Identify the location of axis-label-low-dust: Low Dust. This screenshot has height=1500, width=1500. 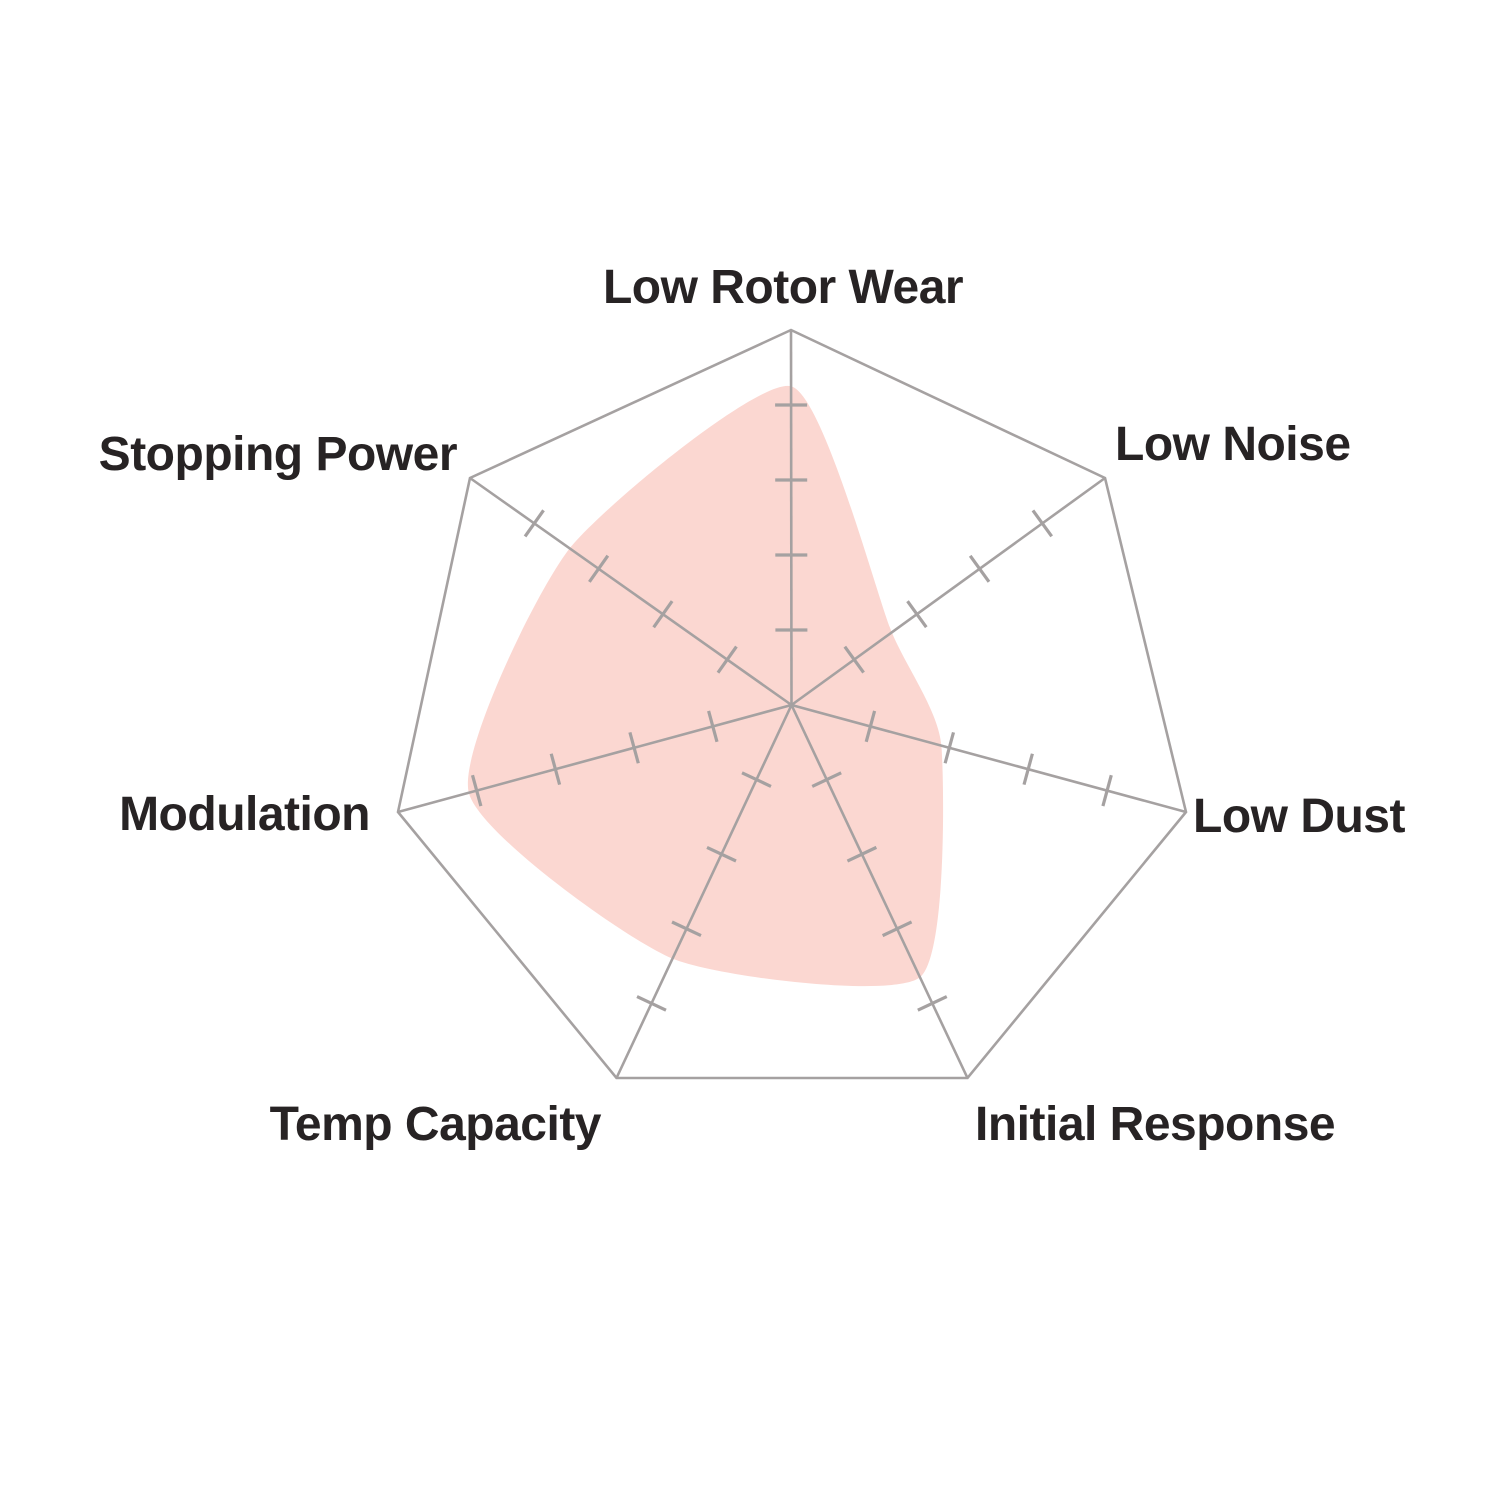
(1299, 816).